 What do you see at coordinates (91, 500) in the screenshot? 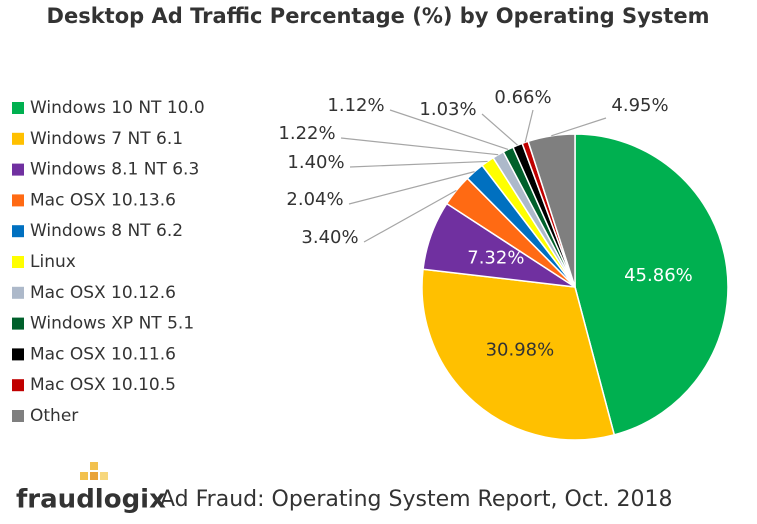
I see `logo: fraudlogix` at bounding box center [91, 500].